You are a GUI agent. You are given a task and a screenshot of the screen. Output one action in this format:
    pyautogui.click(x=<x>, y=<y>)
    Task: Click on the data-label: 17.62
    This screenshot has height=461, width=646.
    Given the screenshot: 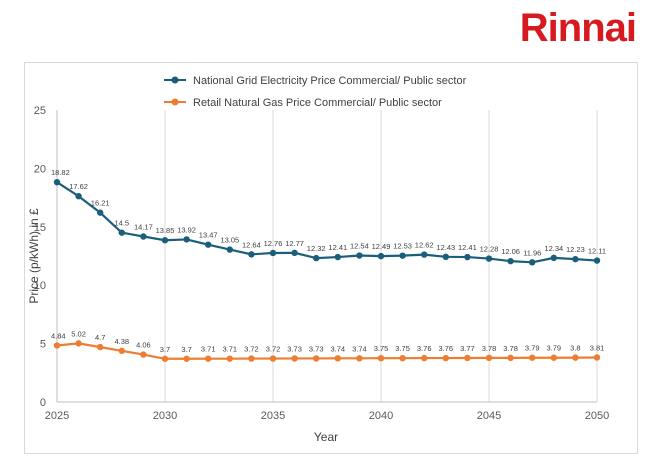 What is the action you would take?
    pyautogui.click(x=78, y=186)
    